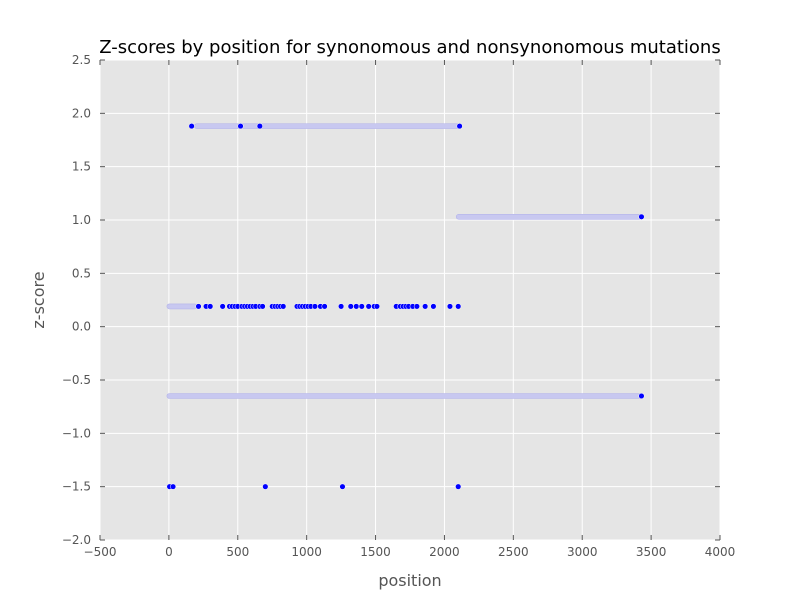 Image resolution: width=800 pixels, height=600 pixels. What do you see at coordinates (76, 487) in the screenshot?
I see `y-tick-label: −1.5` at bounding box center [76, 487].